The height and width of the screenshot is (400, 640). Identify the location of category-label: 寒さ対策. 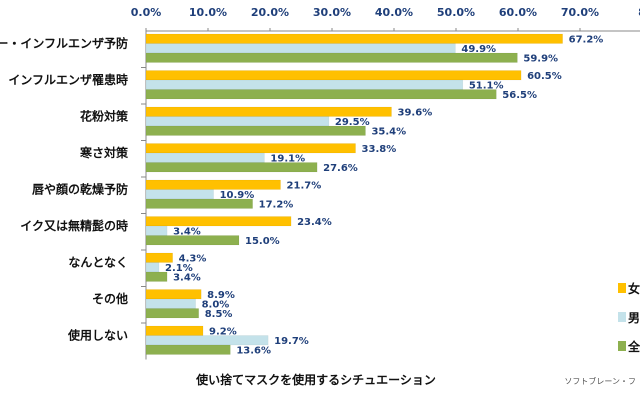
(104, 152).